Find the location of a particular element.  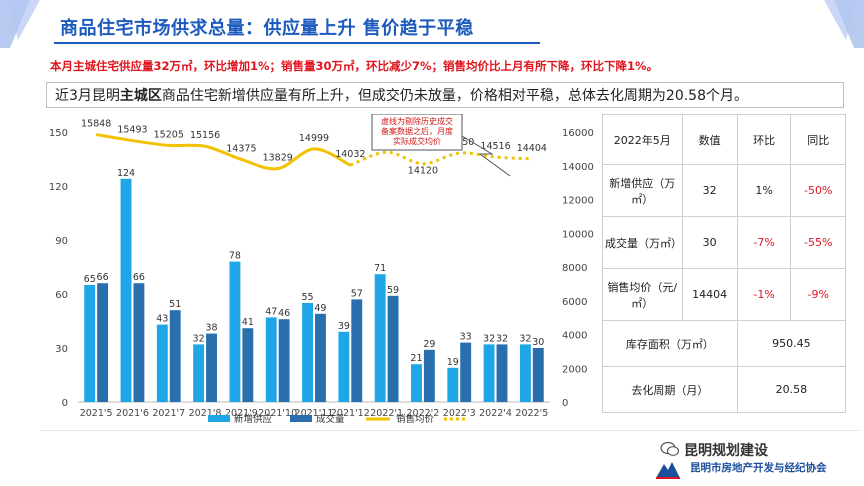

x-tick-label: 2022'3 is located at coordinates (459, 413).